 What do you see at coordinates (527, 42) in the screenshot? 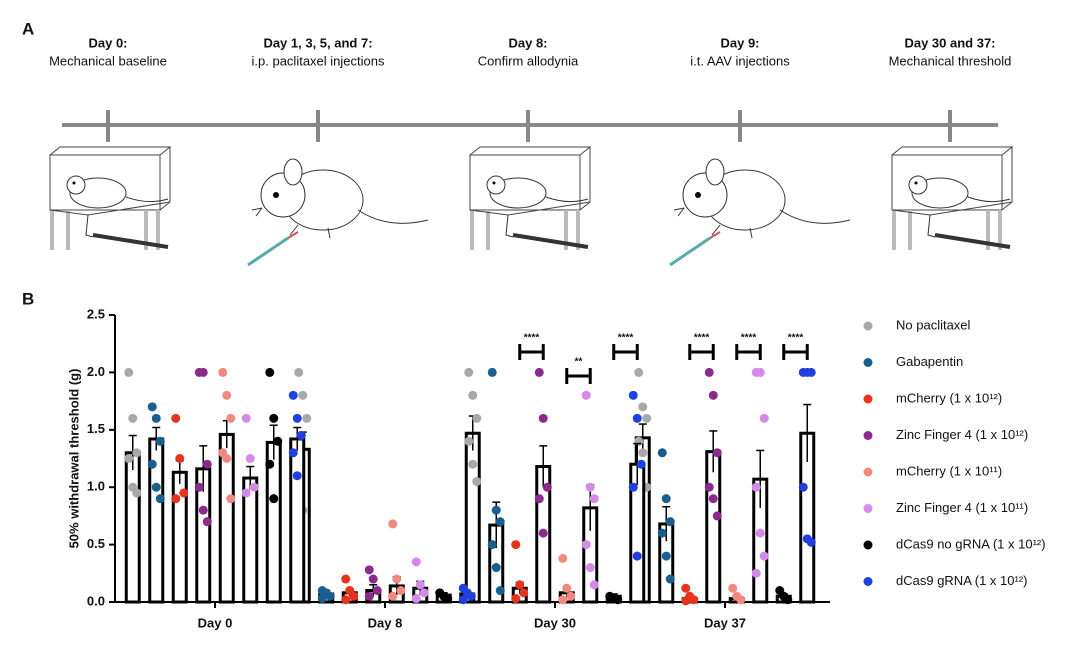
I see `event-title: Day 8:` at bounding box center [527, 42].